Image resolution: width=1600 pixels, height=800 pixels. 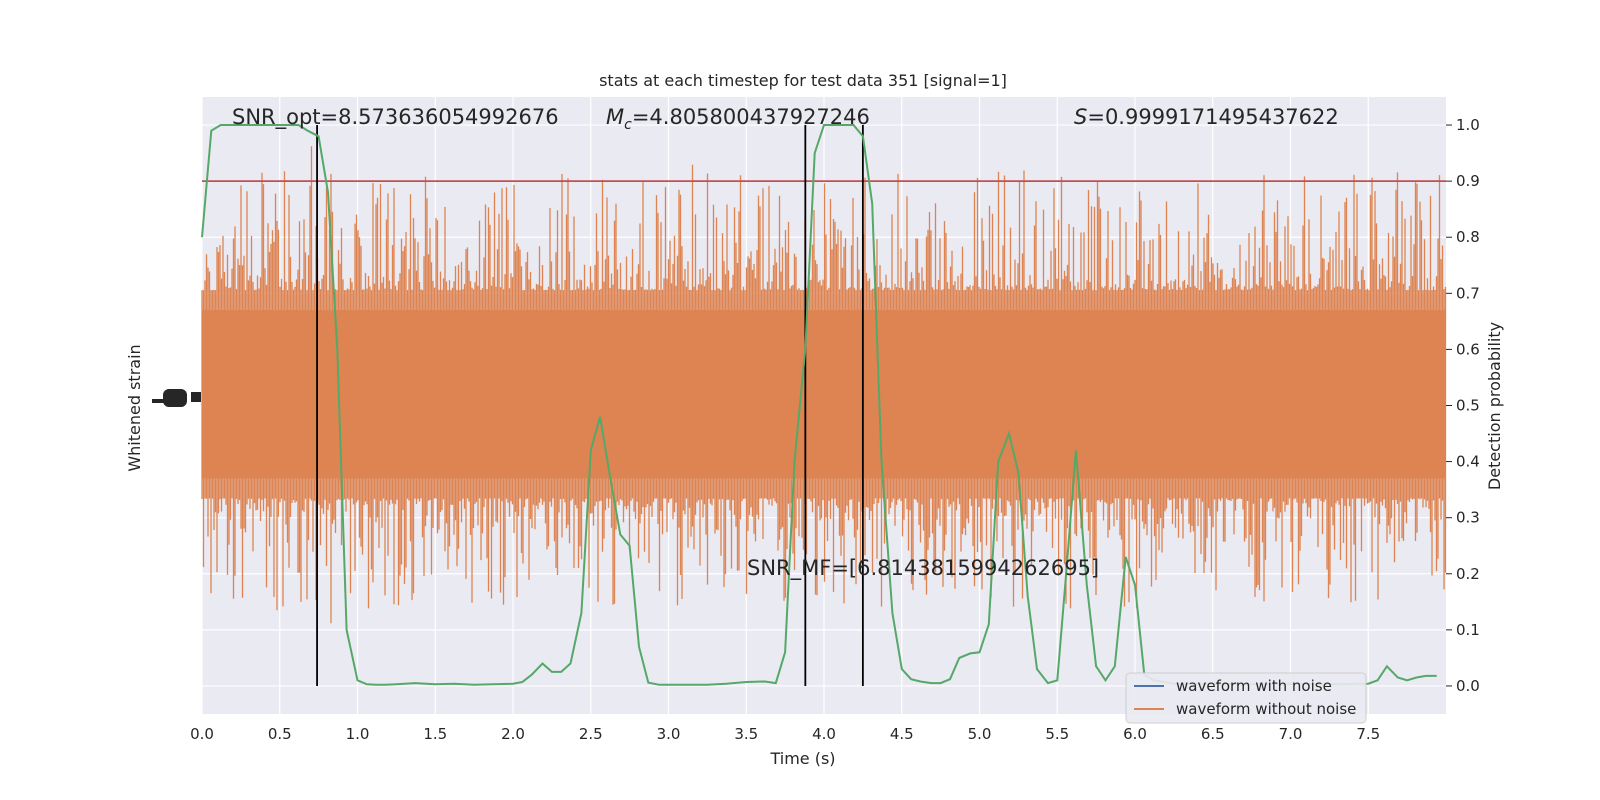 I want to click on y-tick-label: 0.9, so click(x=1468, y=181).